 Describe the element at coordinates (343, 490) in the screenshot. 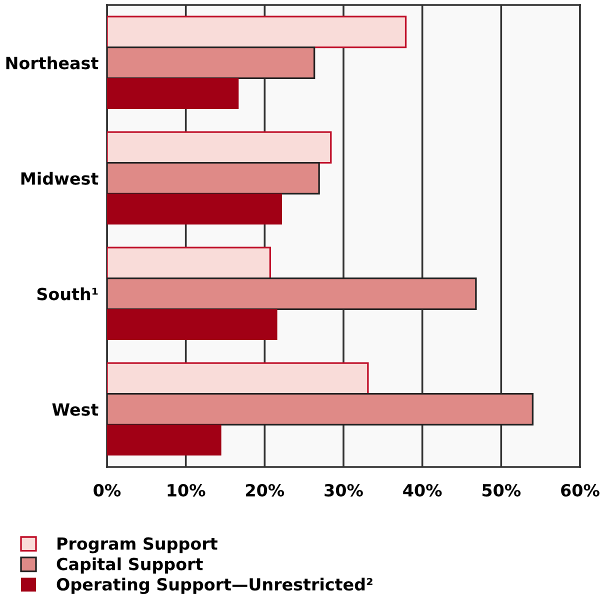

I see `x-tick-label: 30%` at that location.